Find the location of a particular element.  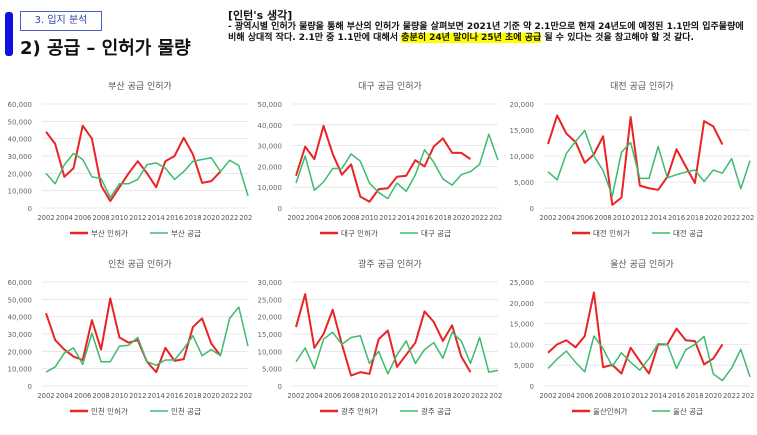

legend-label: 인천 공급 is located at coordinates (186, 411).